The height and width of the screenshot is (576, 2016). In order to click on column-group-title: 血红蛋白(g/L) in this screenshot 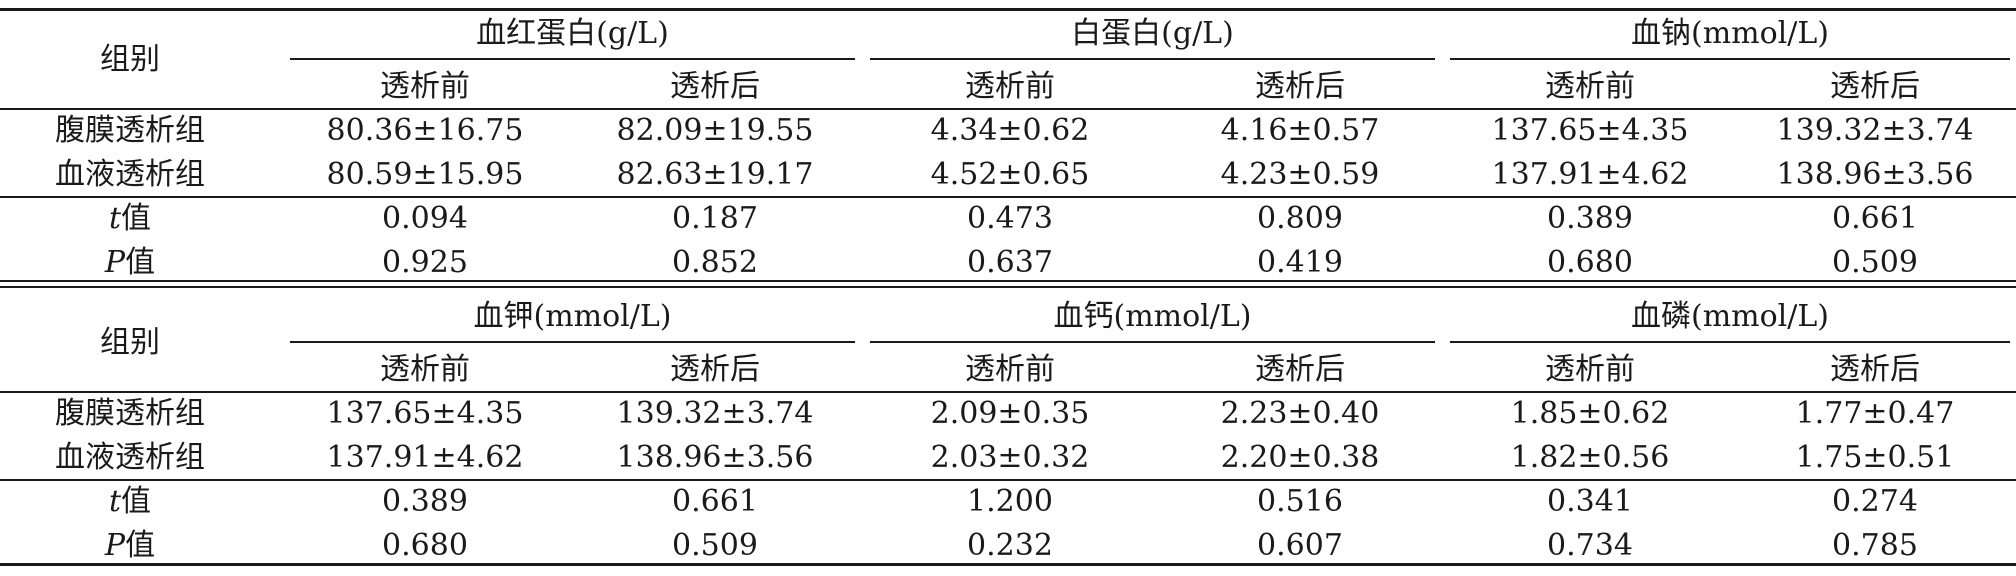, I will do `click(572, 33)`.